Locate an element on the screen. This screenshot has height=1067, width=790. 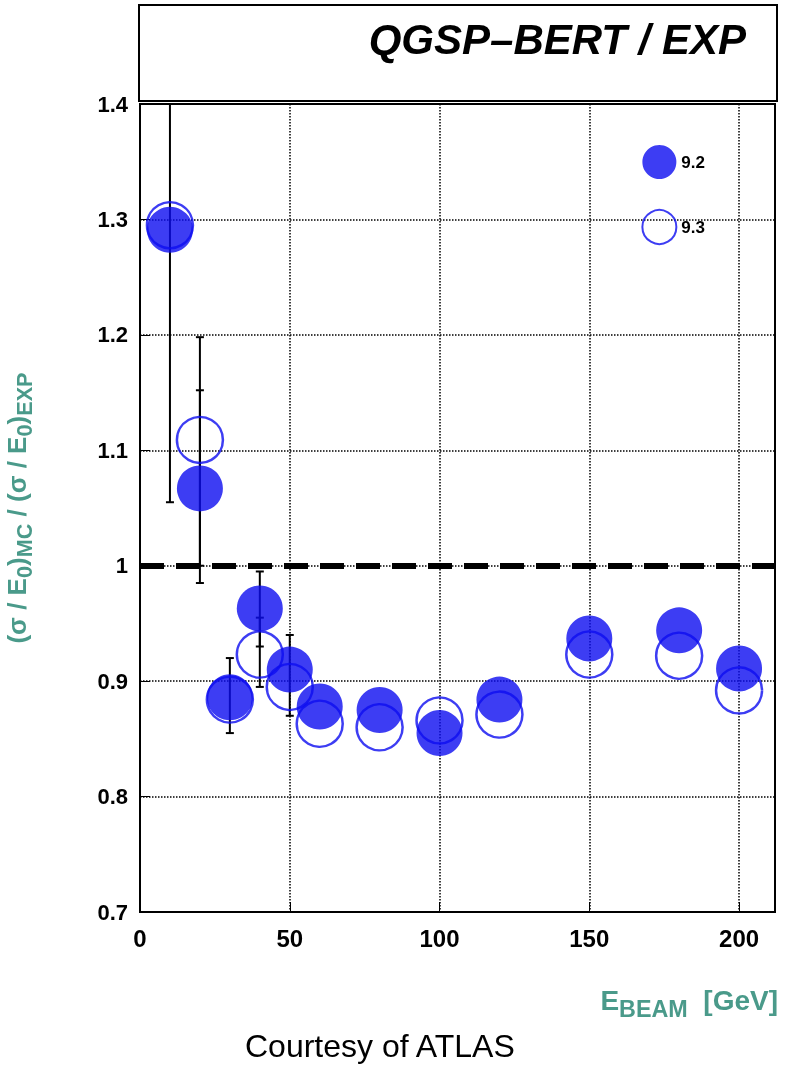
y-tick-label: 0.8 is located at coordinates (112, 797).